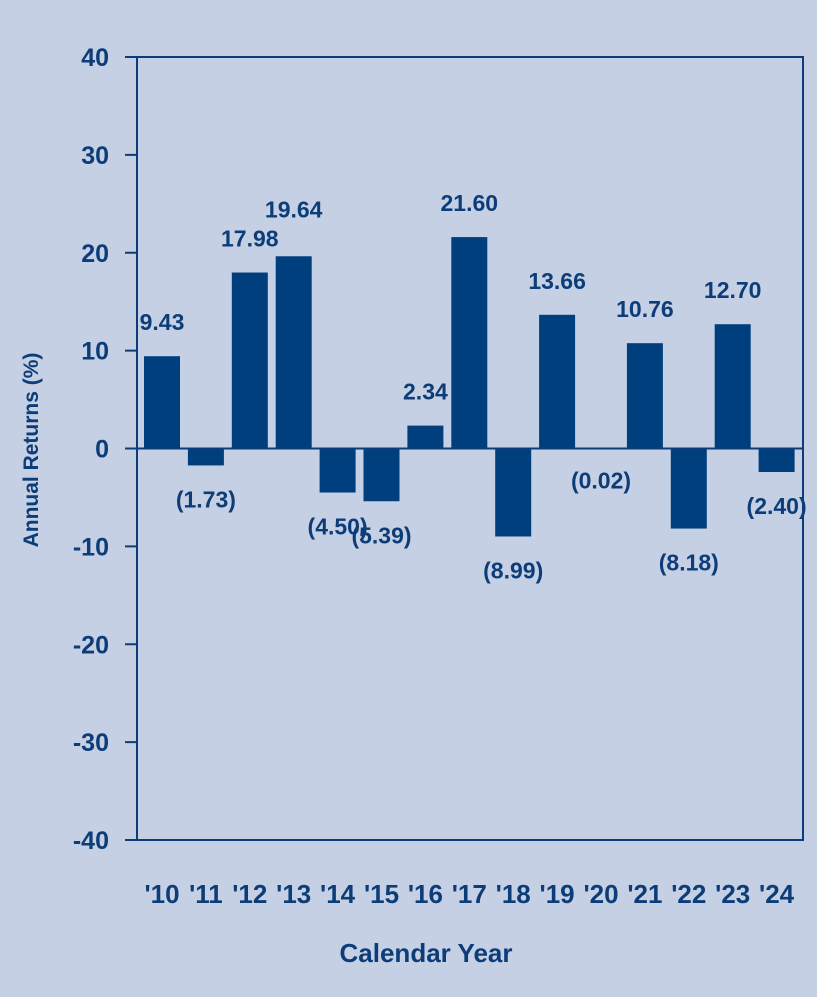 Image resolution: width=817 pixels, height=997 pixels. What do you see at coordinates (91, 841) in the screenshot?
I see `y-tick-label: -40` at bounding box center [91, 841].